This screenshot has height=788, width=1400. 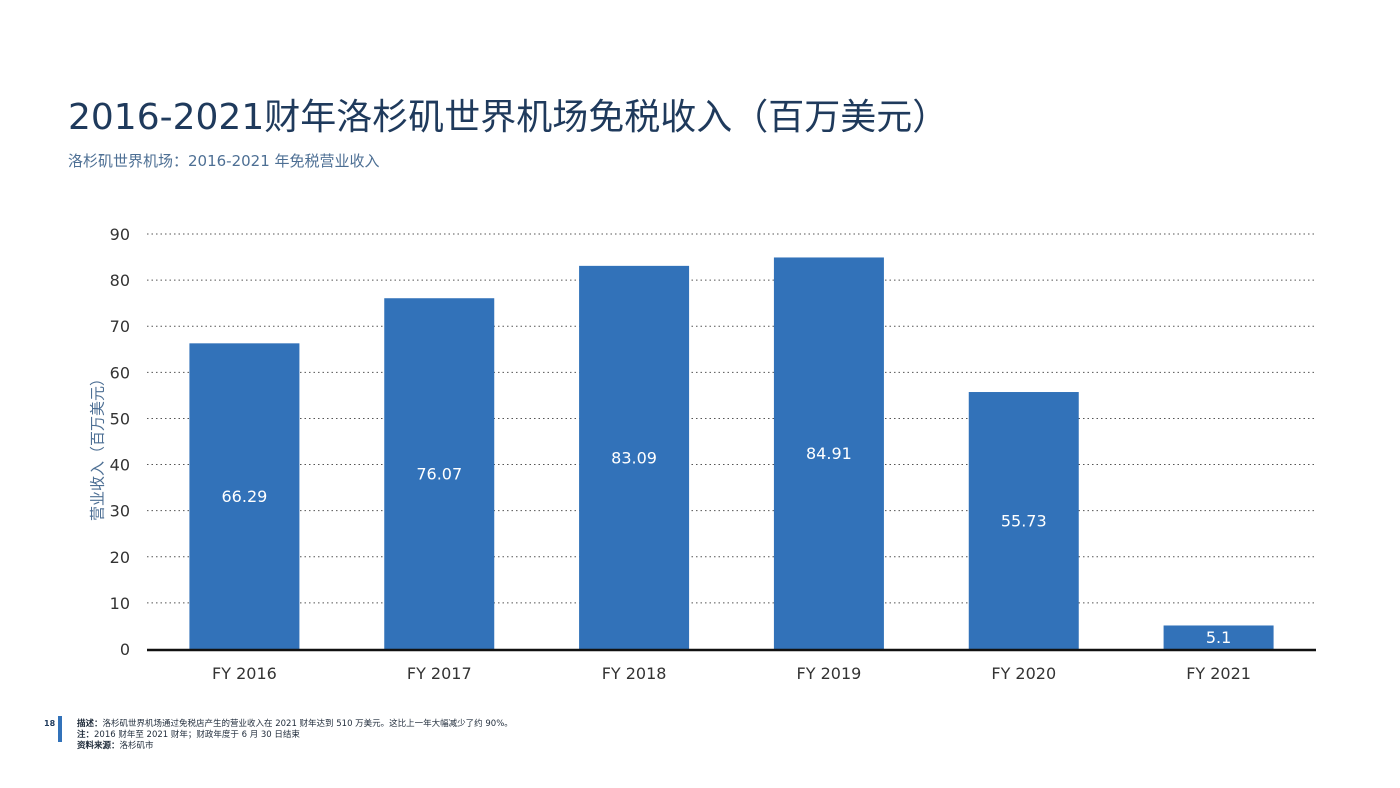 I want to click on data-label: 83.09, so click(x=634, y=457).